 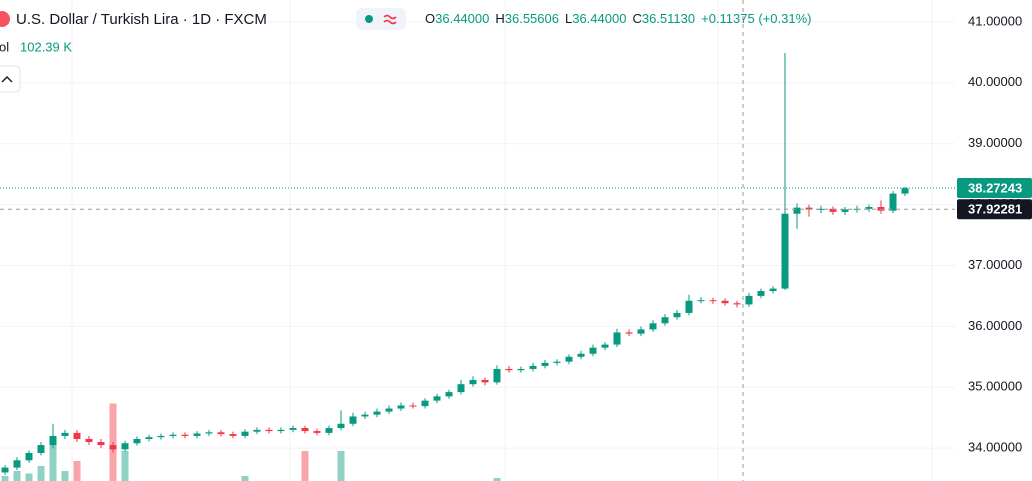 I want to click on crosshair-price-box, so click(x=994, y=209).